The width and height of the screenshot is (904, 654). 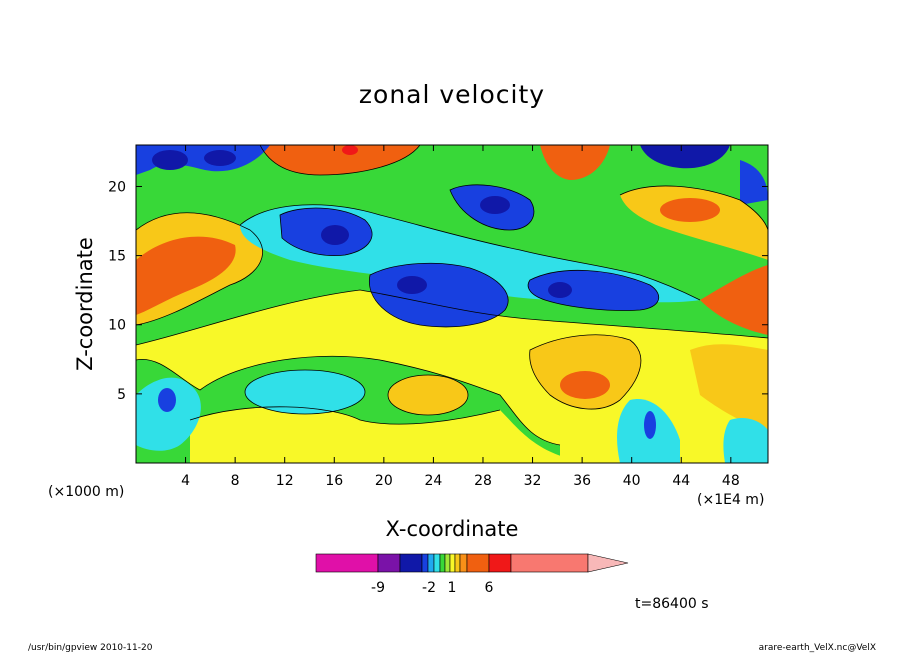 I want to click on y-axis-label: Z-coordinate, so click(x=85, y=304).